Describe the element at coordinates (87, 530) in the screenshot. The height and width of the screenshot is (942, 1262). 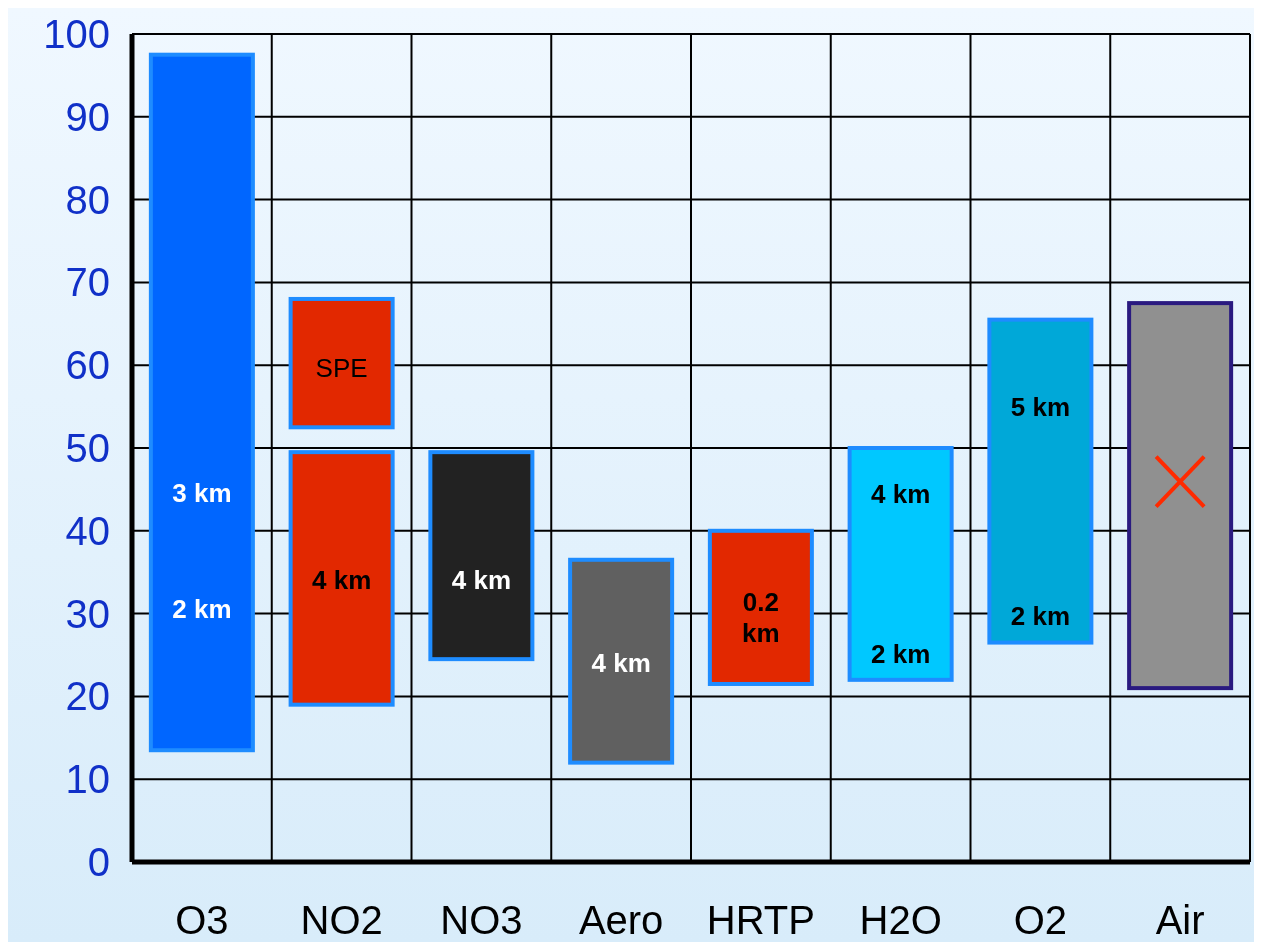
I see `y-tick-label: 40` at that location.